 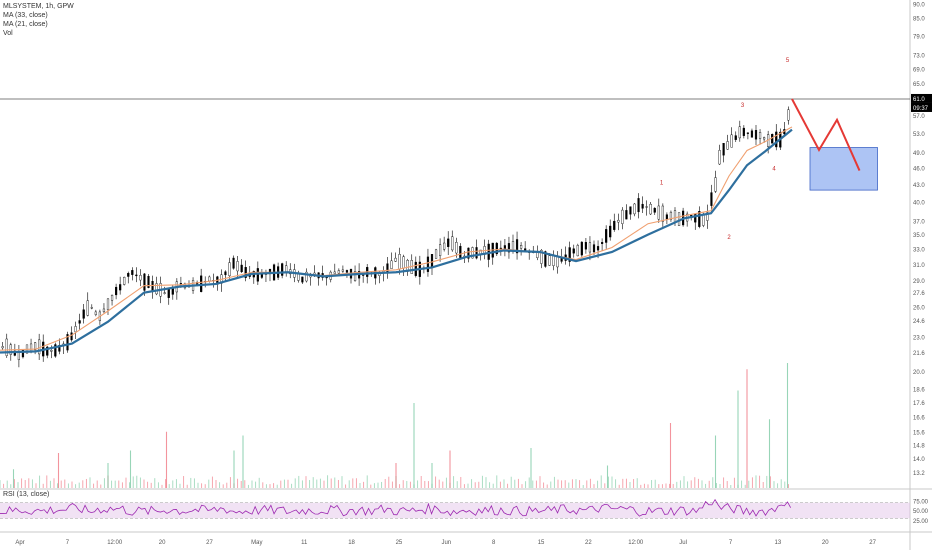 I want to click on y-tick-label: 33.0, so click(x=919, y=250).